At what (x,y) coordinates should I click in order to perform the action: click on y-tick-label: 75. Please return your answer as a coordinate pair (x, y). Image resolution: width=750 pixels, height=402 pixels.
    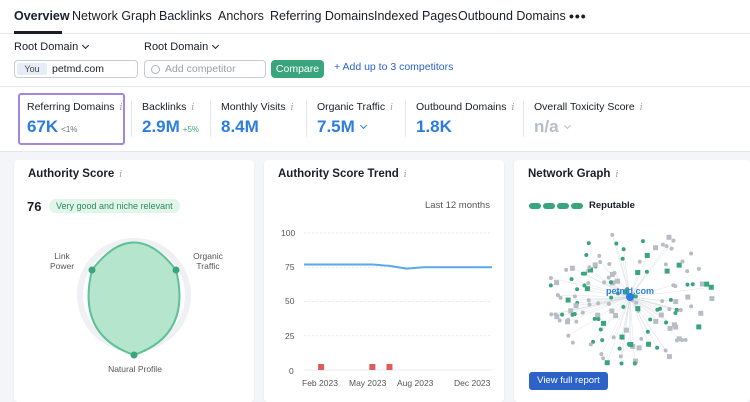
    Looking at the image, I should click on (290, 267).